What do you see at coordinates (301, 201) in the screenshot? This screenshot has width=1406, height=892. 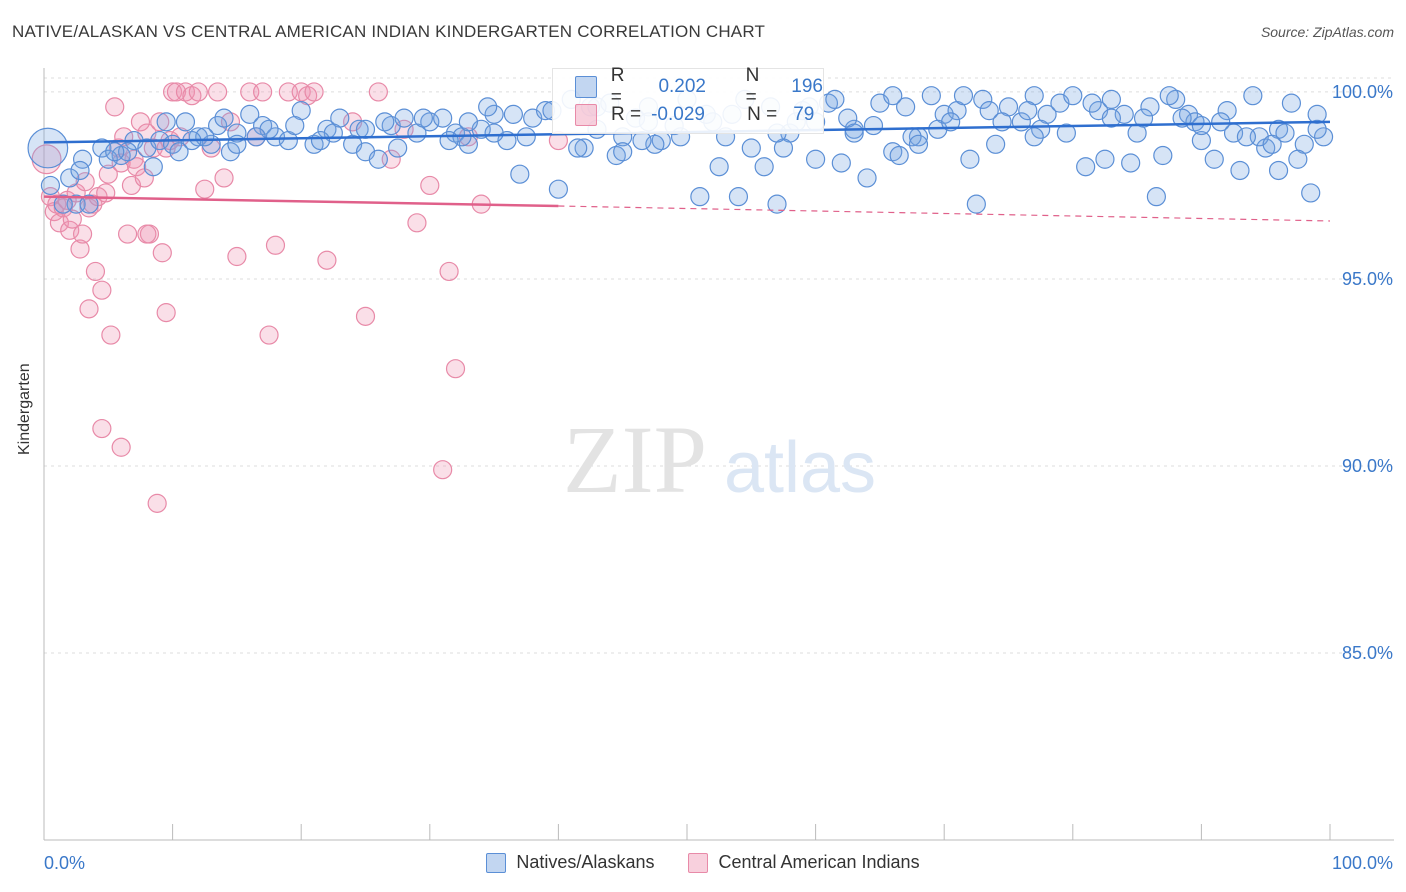 I see `trend-line-pink` at bounding box center [301, 201].